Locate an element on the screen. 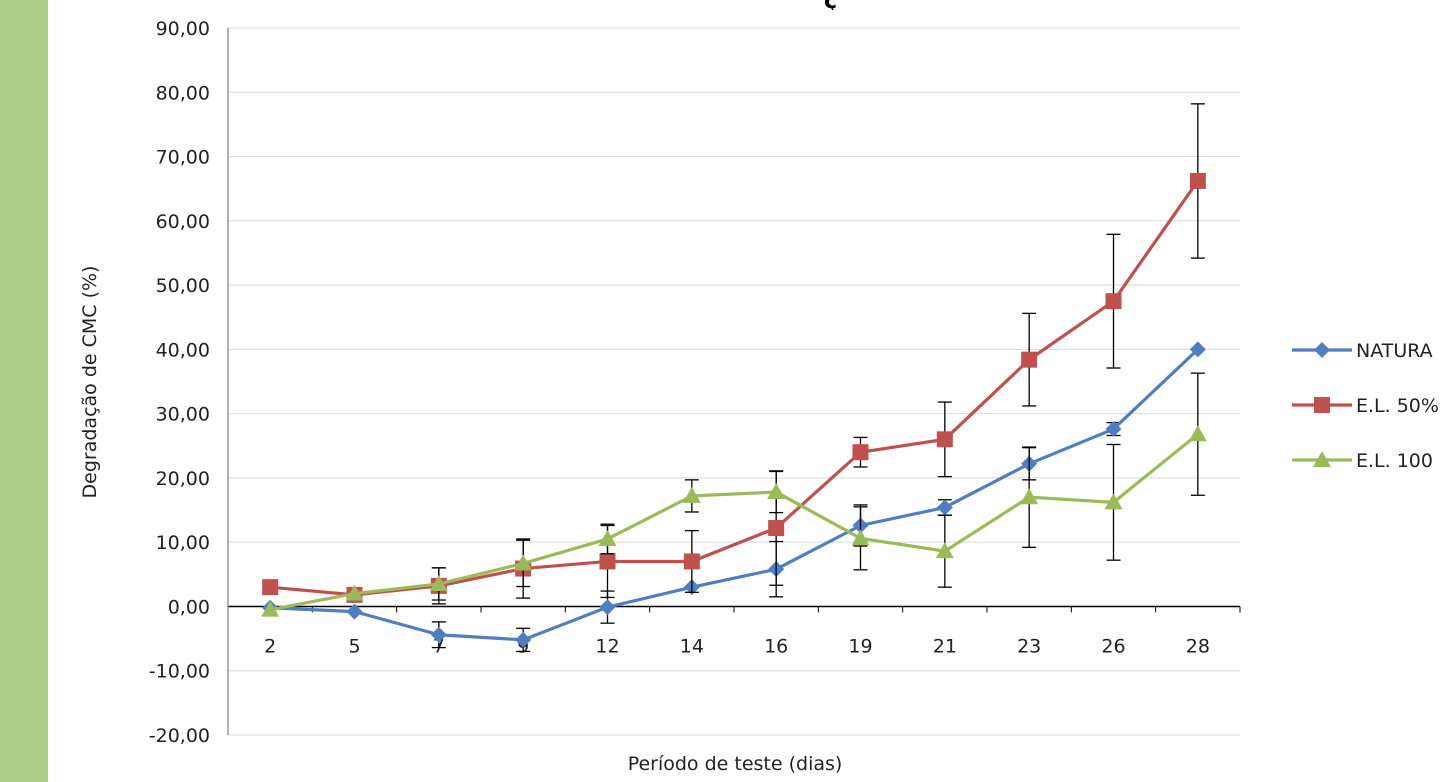 The height and width of the screenshot is (782, 1456). y-tick-label: 20,00 is located at coordinates (183, 479).